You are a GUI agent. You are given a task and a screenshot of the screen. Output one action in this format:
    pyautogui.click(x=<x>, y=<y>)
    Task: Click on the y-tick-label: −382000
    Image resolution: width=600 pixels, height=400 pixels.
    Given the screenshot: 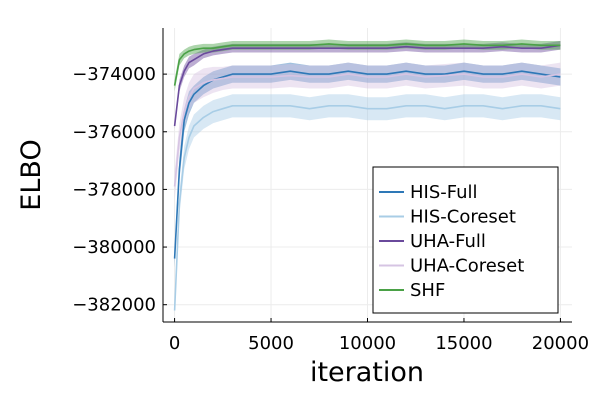 What is the action you would take?
    pyautogui.click(x=114, y=305)
    